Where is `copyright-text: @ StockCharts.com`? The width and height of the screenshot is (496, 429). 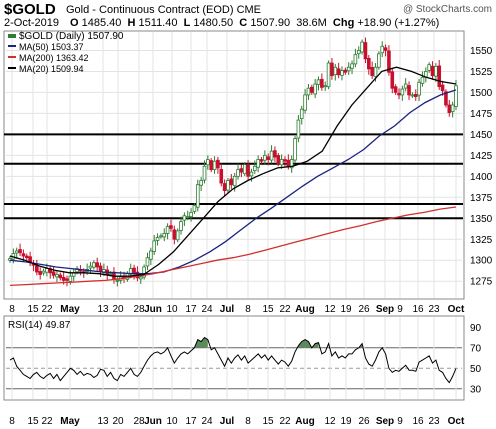 copyright-text: @ StockCharts.com is located at coordinates (447, 9).